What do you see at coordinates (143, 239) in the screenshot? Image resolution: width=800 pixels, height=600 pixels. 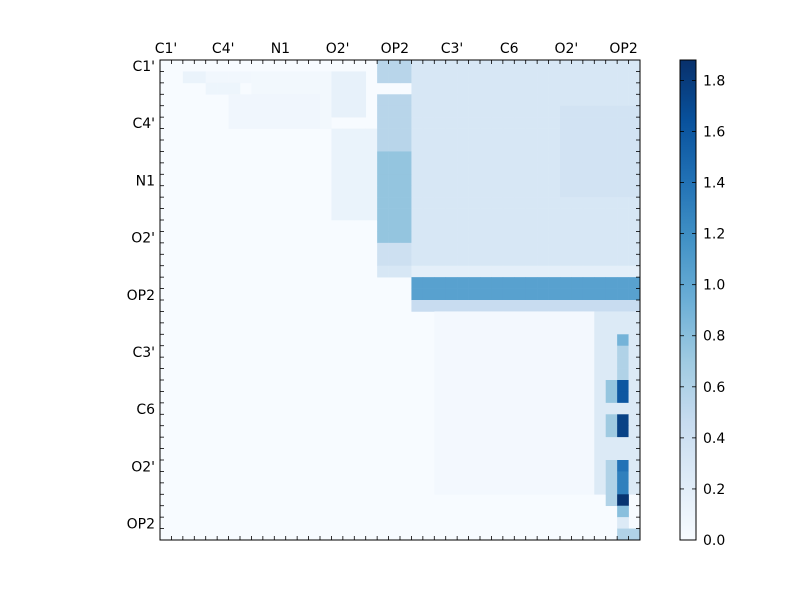 I see `y-tick-label: O2'` at bounding box center [143, 239].